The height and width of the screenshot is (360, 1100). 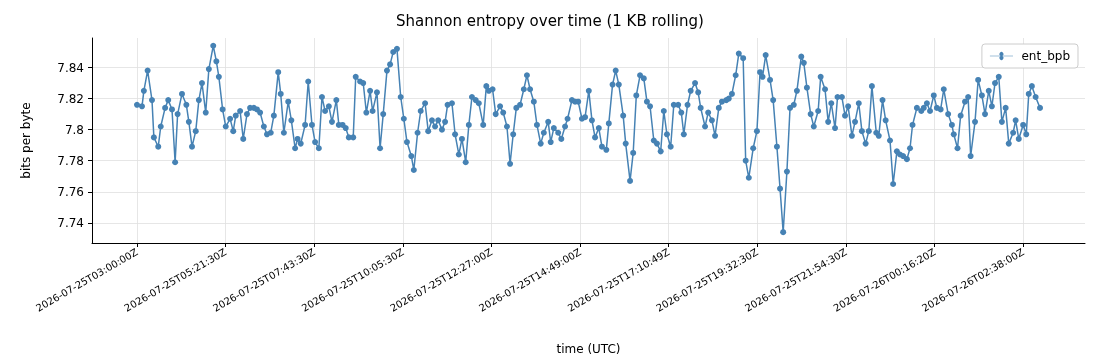 What do you see at coordinates (70, 160) in the screenshot?
I see `y-tick-label: 7.78` at bounding box center [70, 160].